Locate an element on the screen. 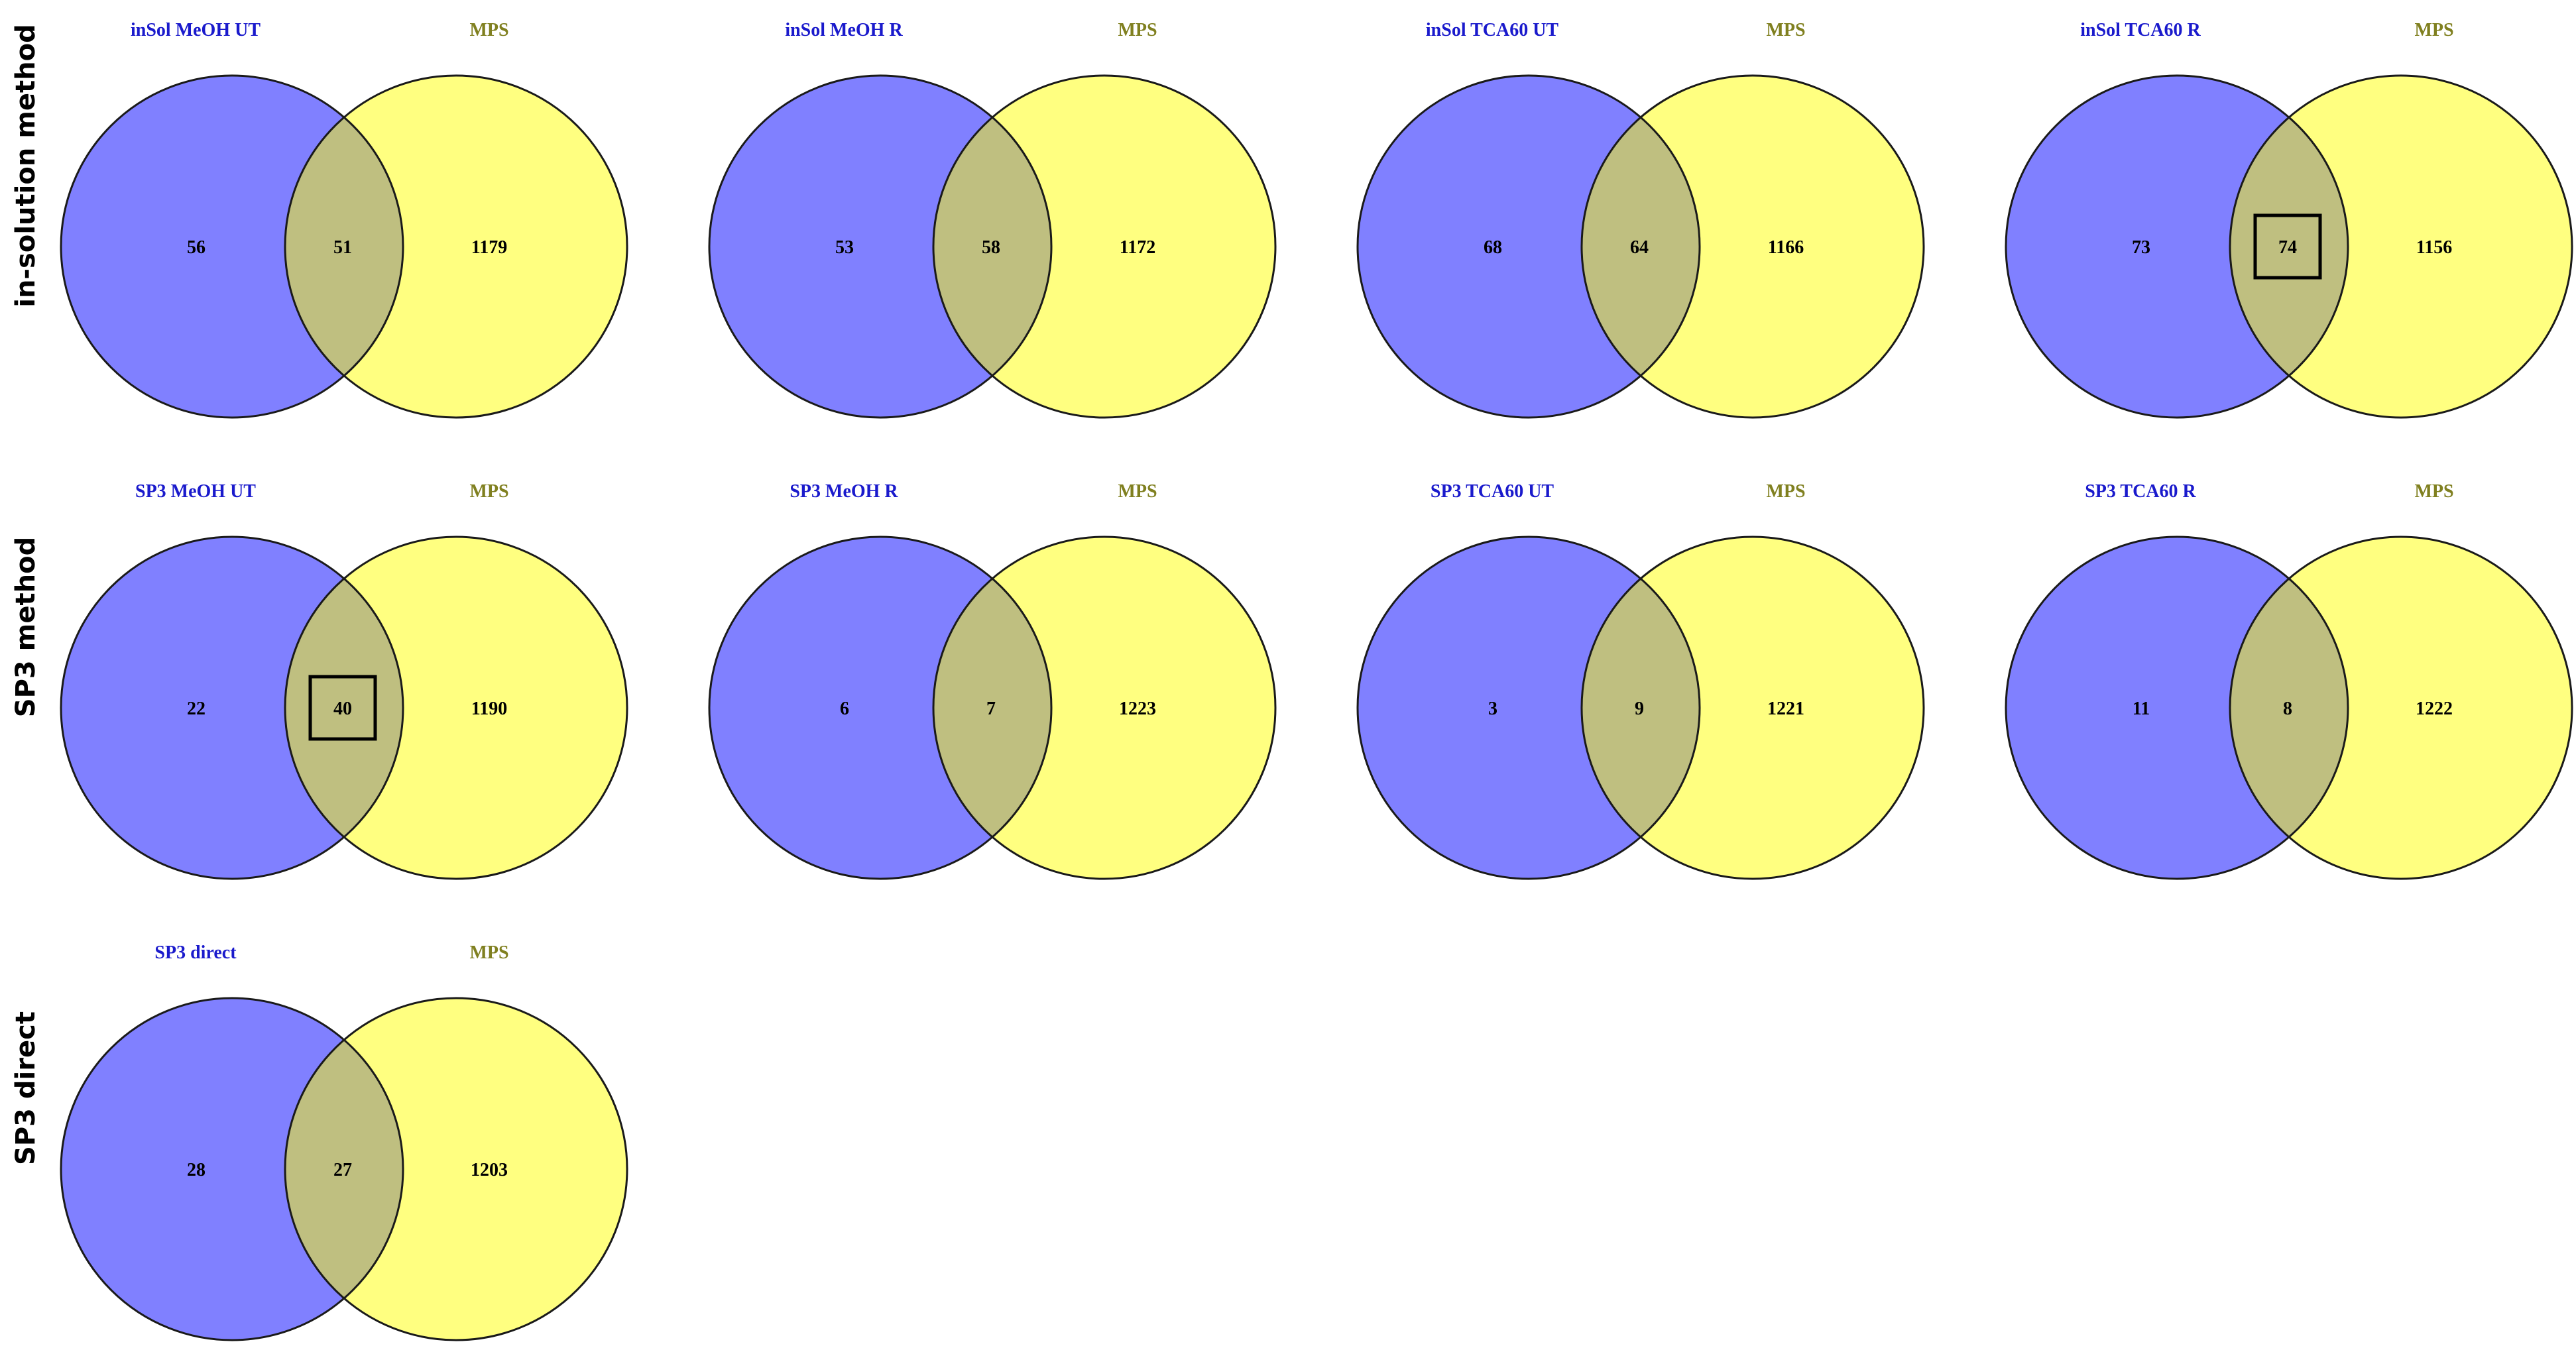  venn-diagram: SP3 direct MPS 28 27 1203 is located at coordinates (344, 1141).